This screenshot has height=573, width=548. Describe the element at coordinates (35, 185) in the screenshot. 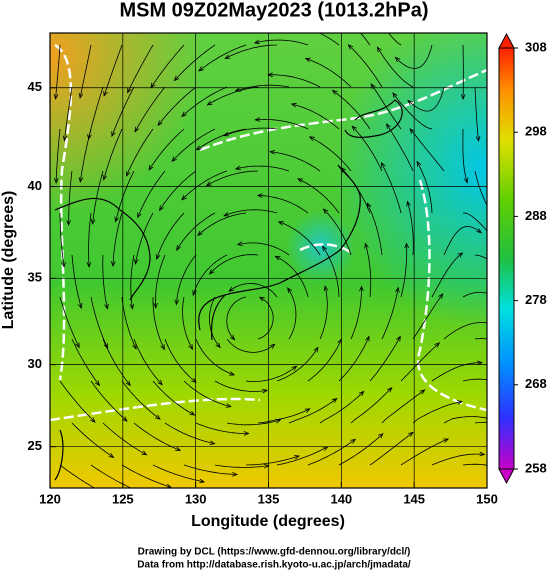

I see `y-tick-label: 40` at that location.